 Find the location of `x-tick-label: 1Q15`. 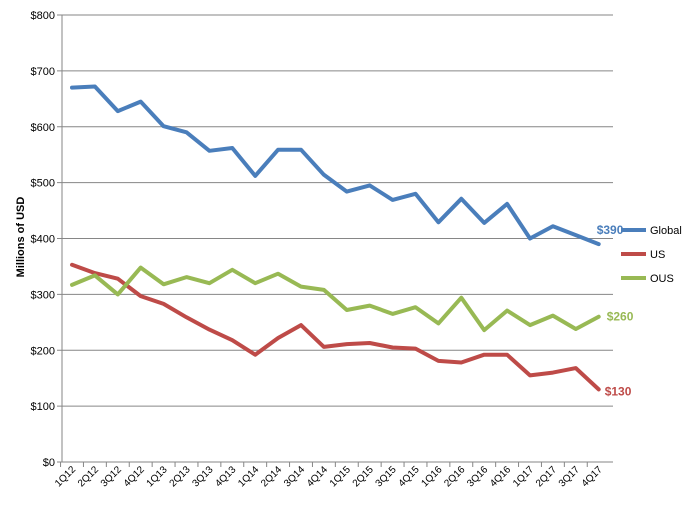

x-tick-label: 1Q15 is located at coordinates (340, 476).